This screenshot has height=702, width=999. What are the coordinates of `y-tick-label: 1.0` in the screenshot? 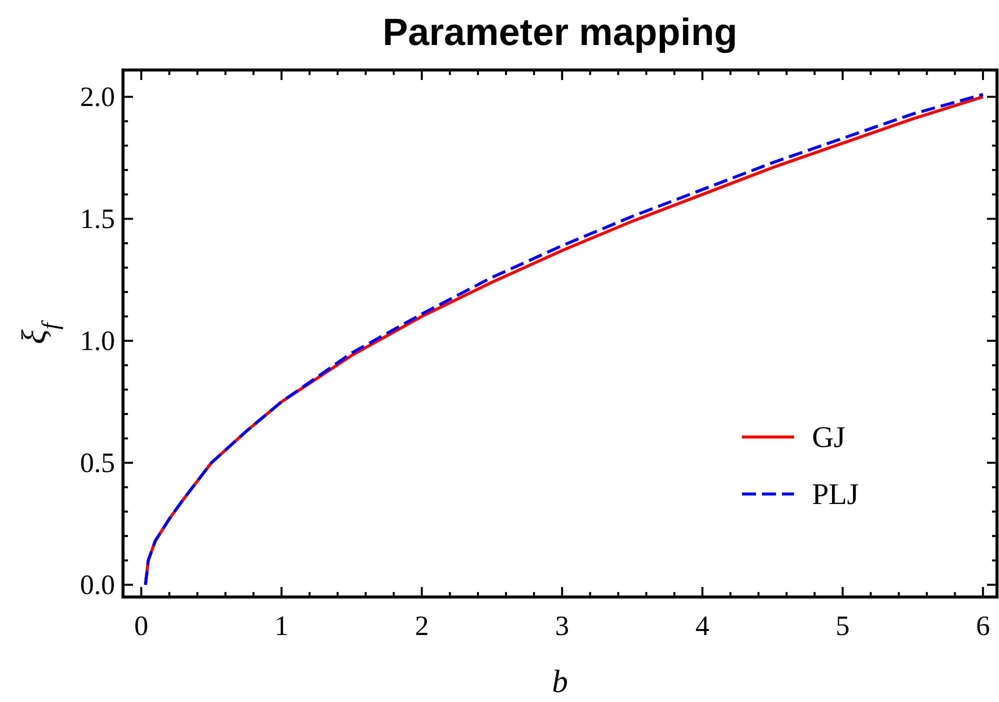 It's located at (97, 341).